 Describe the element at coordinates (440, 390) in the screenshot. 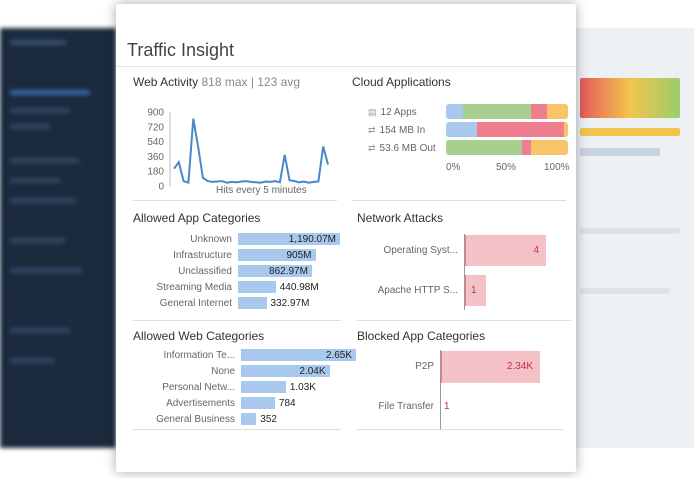

I see `blocked-app-axis` at that location.